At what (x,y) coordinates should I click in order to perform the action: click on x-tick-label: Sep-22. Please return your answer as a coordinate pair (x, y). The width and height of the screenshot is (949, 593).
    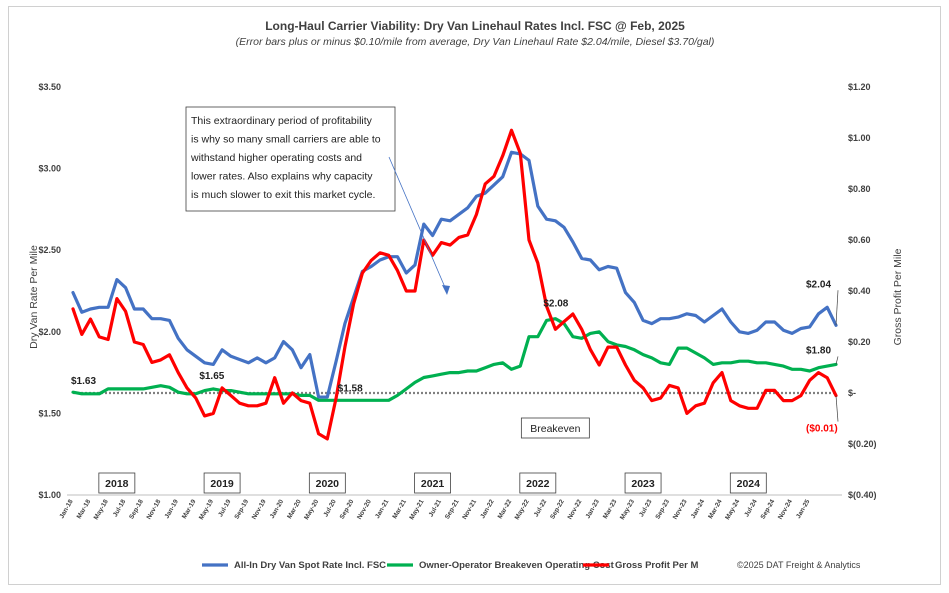
    Looking at the image, I should click on (557, 509).